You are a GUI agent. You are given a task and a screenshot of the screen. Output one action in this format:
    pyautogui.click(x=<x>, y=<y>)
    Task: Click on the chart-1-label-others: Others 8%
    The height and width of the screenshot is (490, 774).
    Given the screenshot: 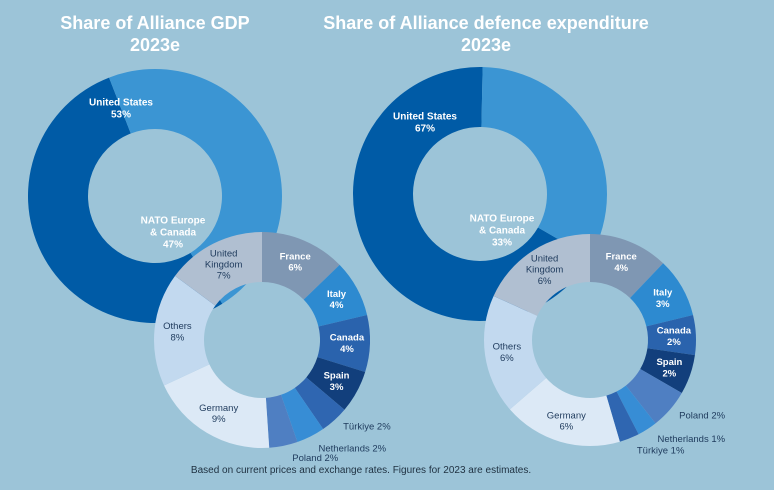 What is the action you would take?
    pyautogui.click(x=177, y=332)
    